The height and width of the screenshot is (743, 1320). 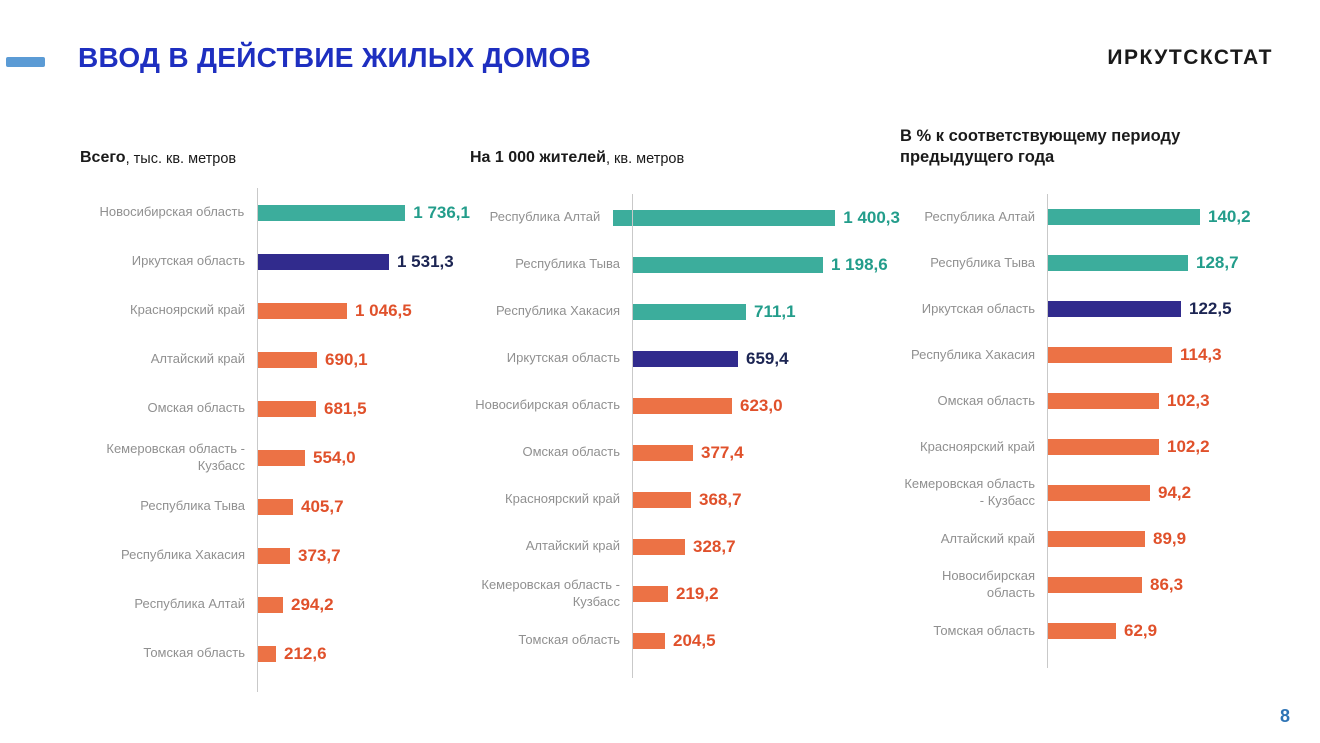 I want to click on value-label: 1 198,6, so click(x=859, y=264).